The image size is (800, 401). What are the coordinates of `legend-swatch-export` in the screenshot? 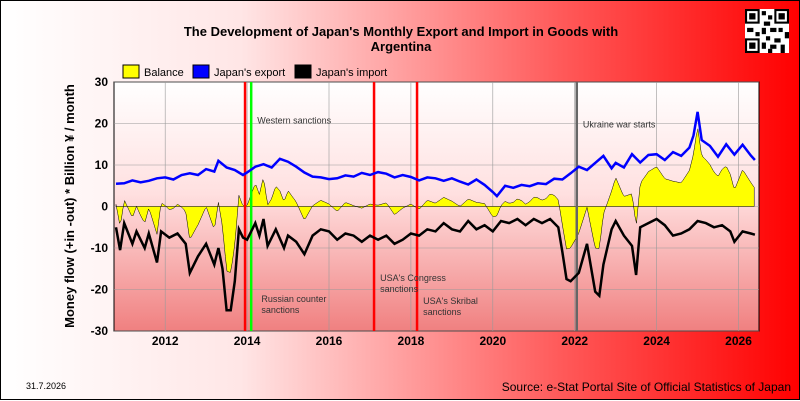 It's located at (201, 71).